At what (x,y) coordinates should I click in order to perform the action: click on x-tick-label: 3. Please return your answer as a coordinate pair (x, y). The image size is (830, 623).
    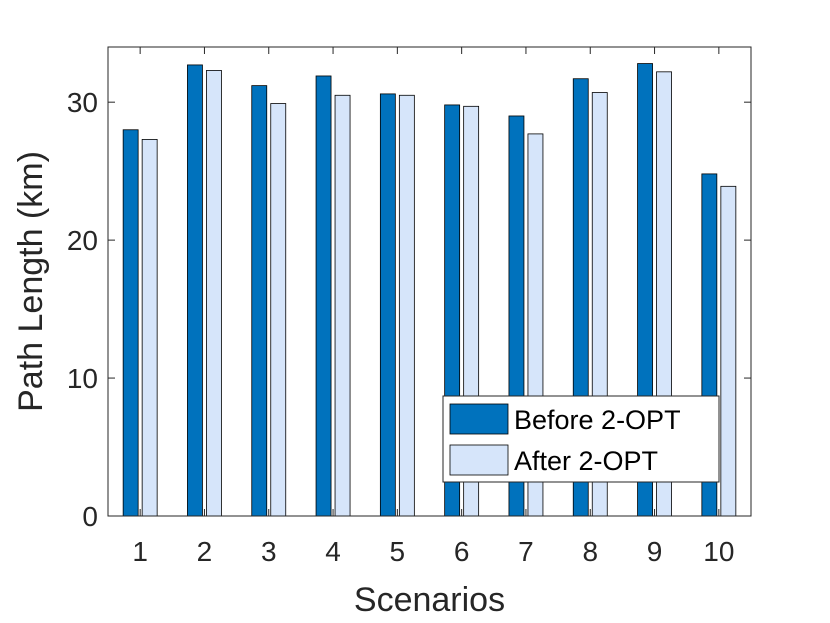
    Looking at the image, I should click on (269, 551).